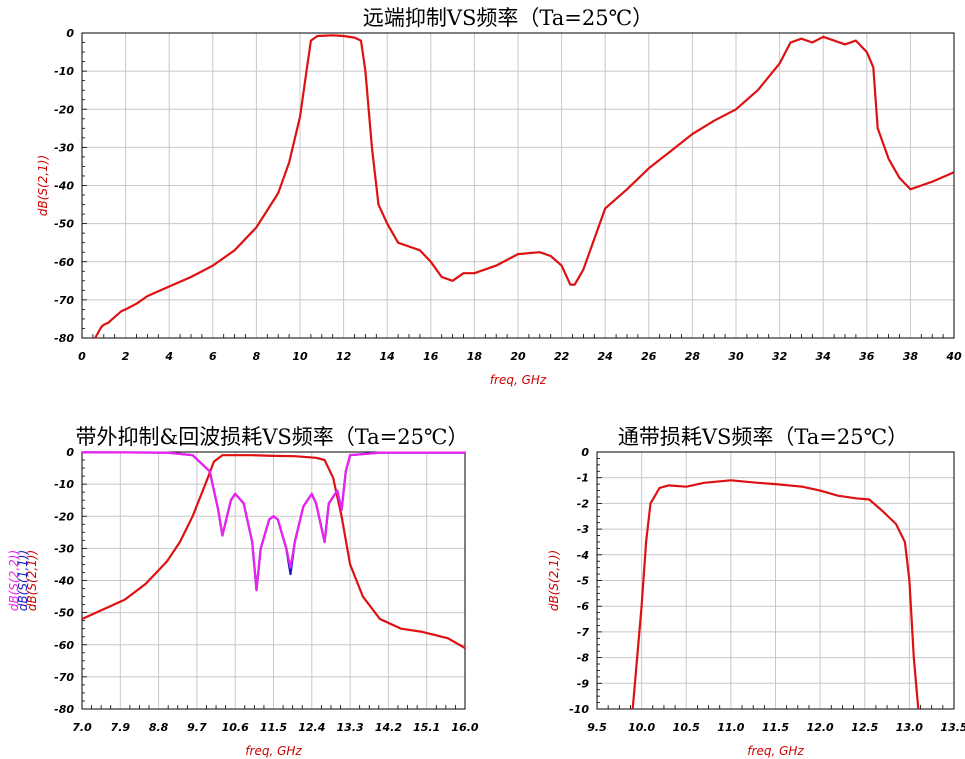 This screenshot has height=759, width=965. I want to click on x-tick-label: 30, so click(736, 356).